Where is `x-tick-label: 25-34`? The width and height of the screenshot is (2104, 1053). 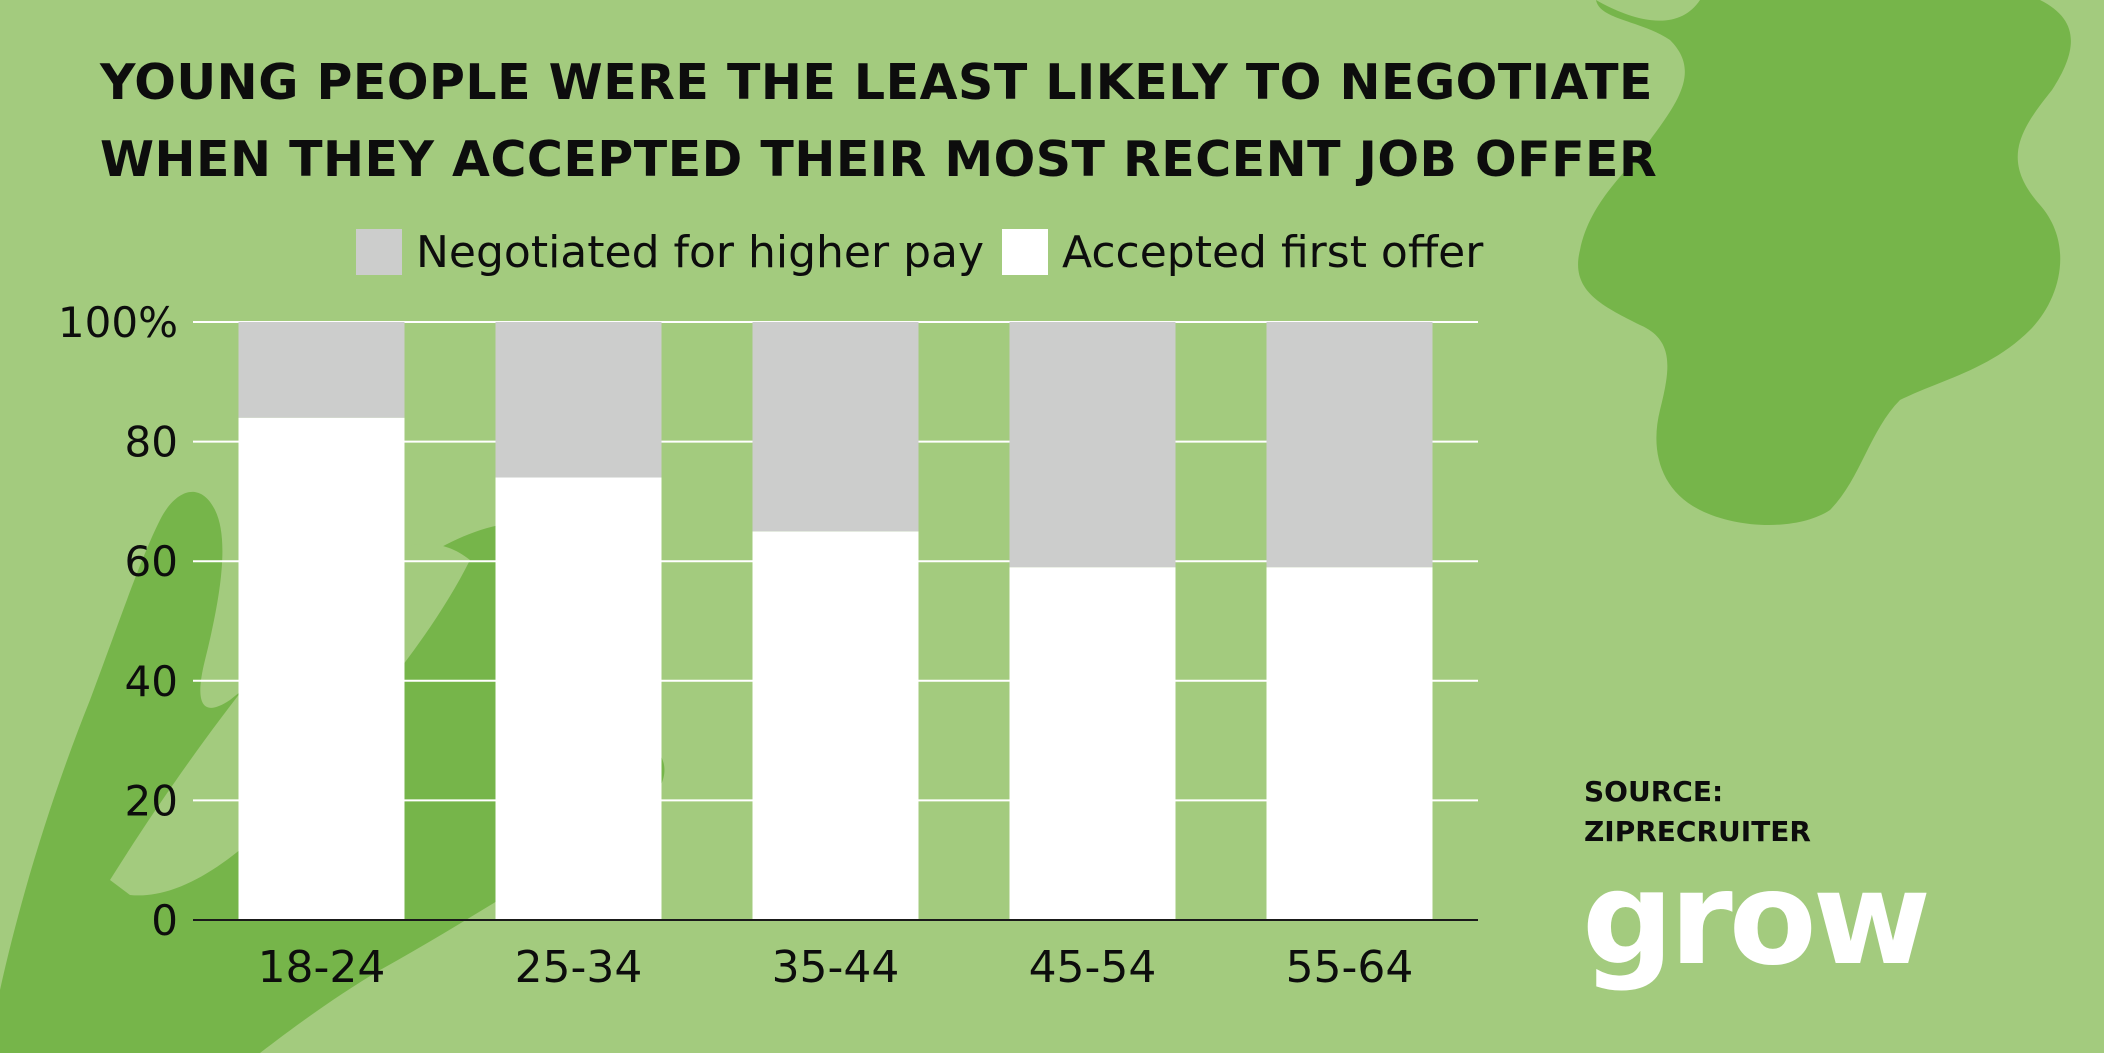 x-tick-label: 25-34 is located at coordinates (579, 967).